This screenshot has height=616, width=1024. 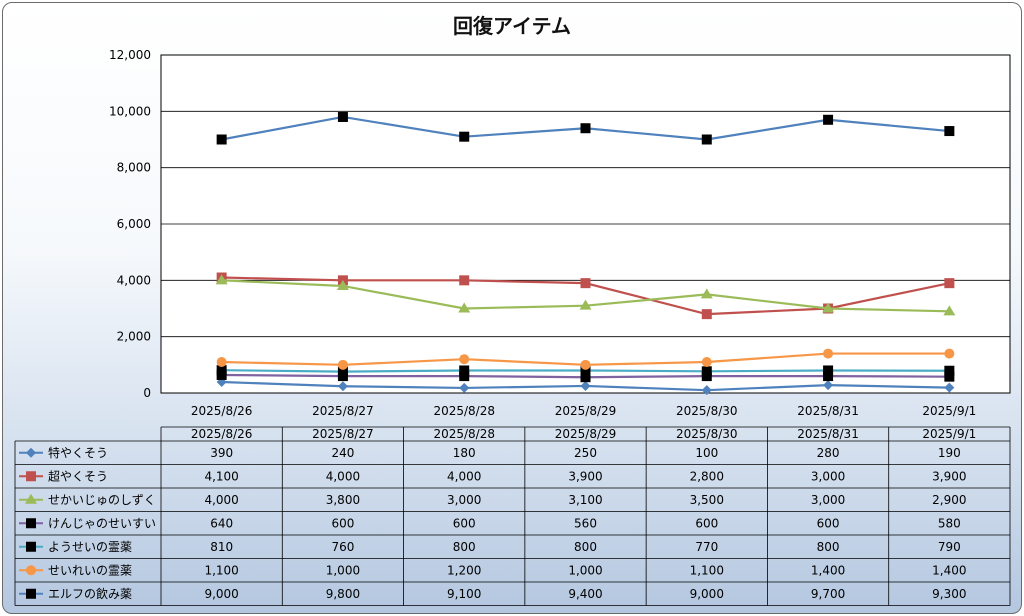 What do you see at coordinates (147, 393) in the screenshot?
I see `y-tick-label: 0` at bounding box center [147, 393].